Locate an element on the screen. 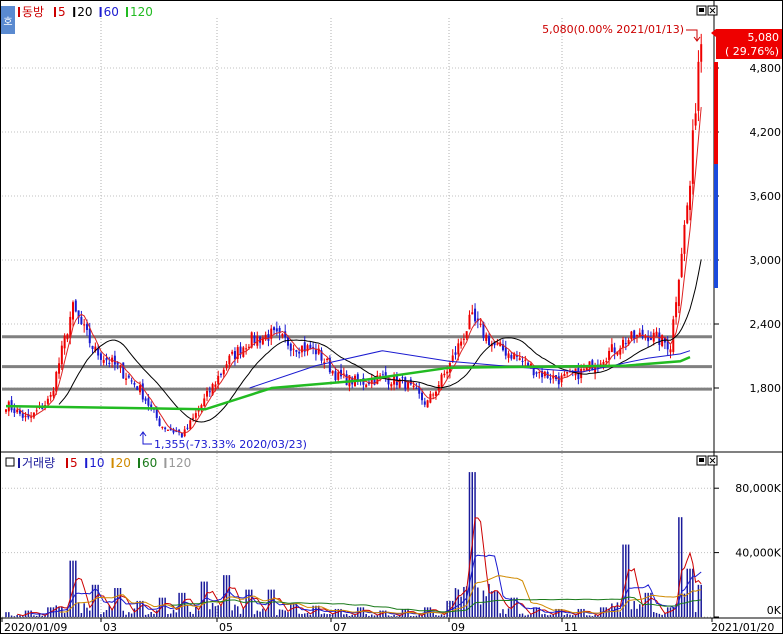 Image resolution: width=783 pixels, height=637 pixels. legend-label: 10 is located at coordinates (96, 463).